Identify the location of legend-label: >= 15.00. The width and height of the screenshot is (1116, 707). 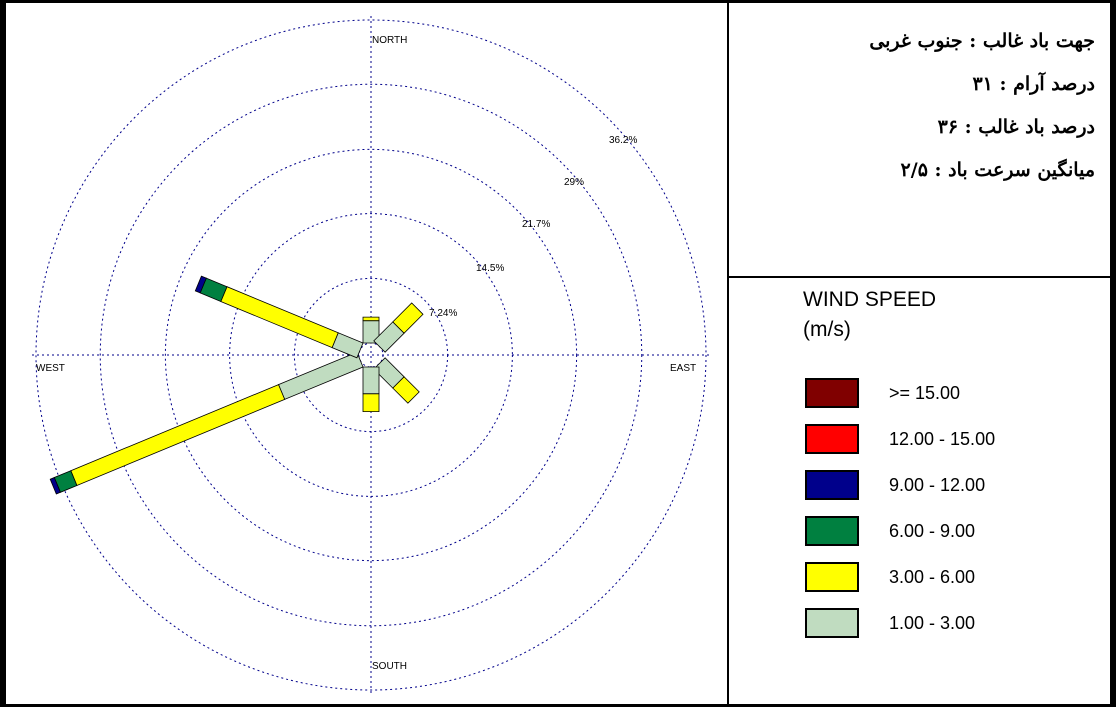
(925, 393).